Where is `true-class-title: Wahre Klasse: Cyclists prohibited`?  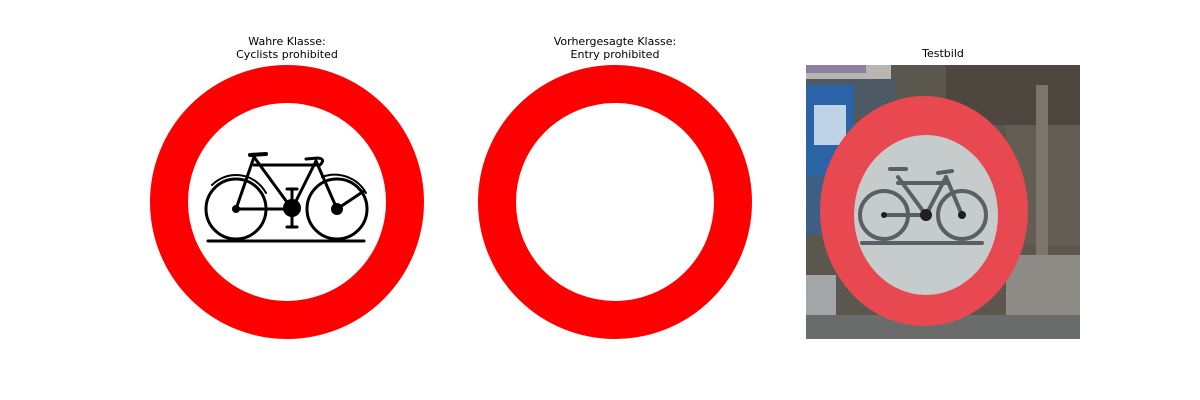 true-class-title: Wahre Klasse: Cyclists prohibited is located at coordinates (287, 48).